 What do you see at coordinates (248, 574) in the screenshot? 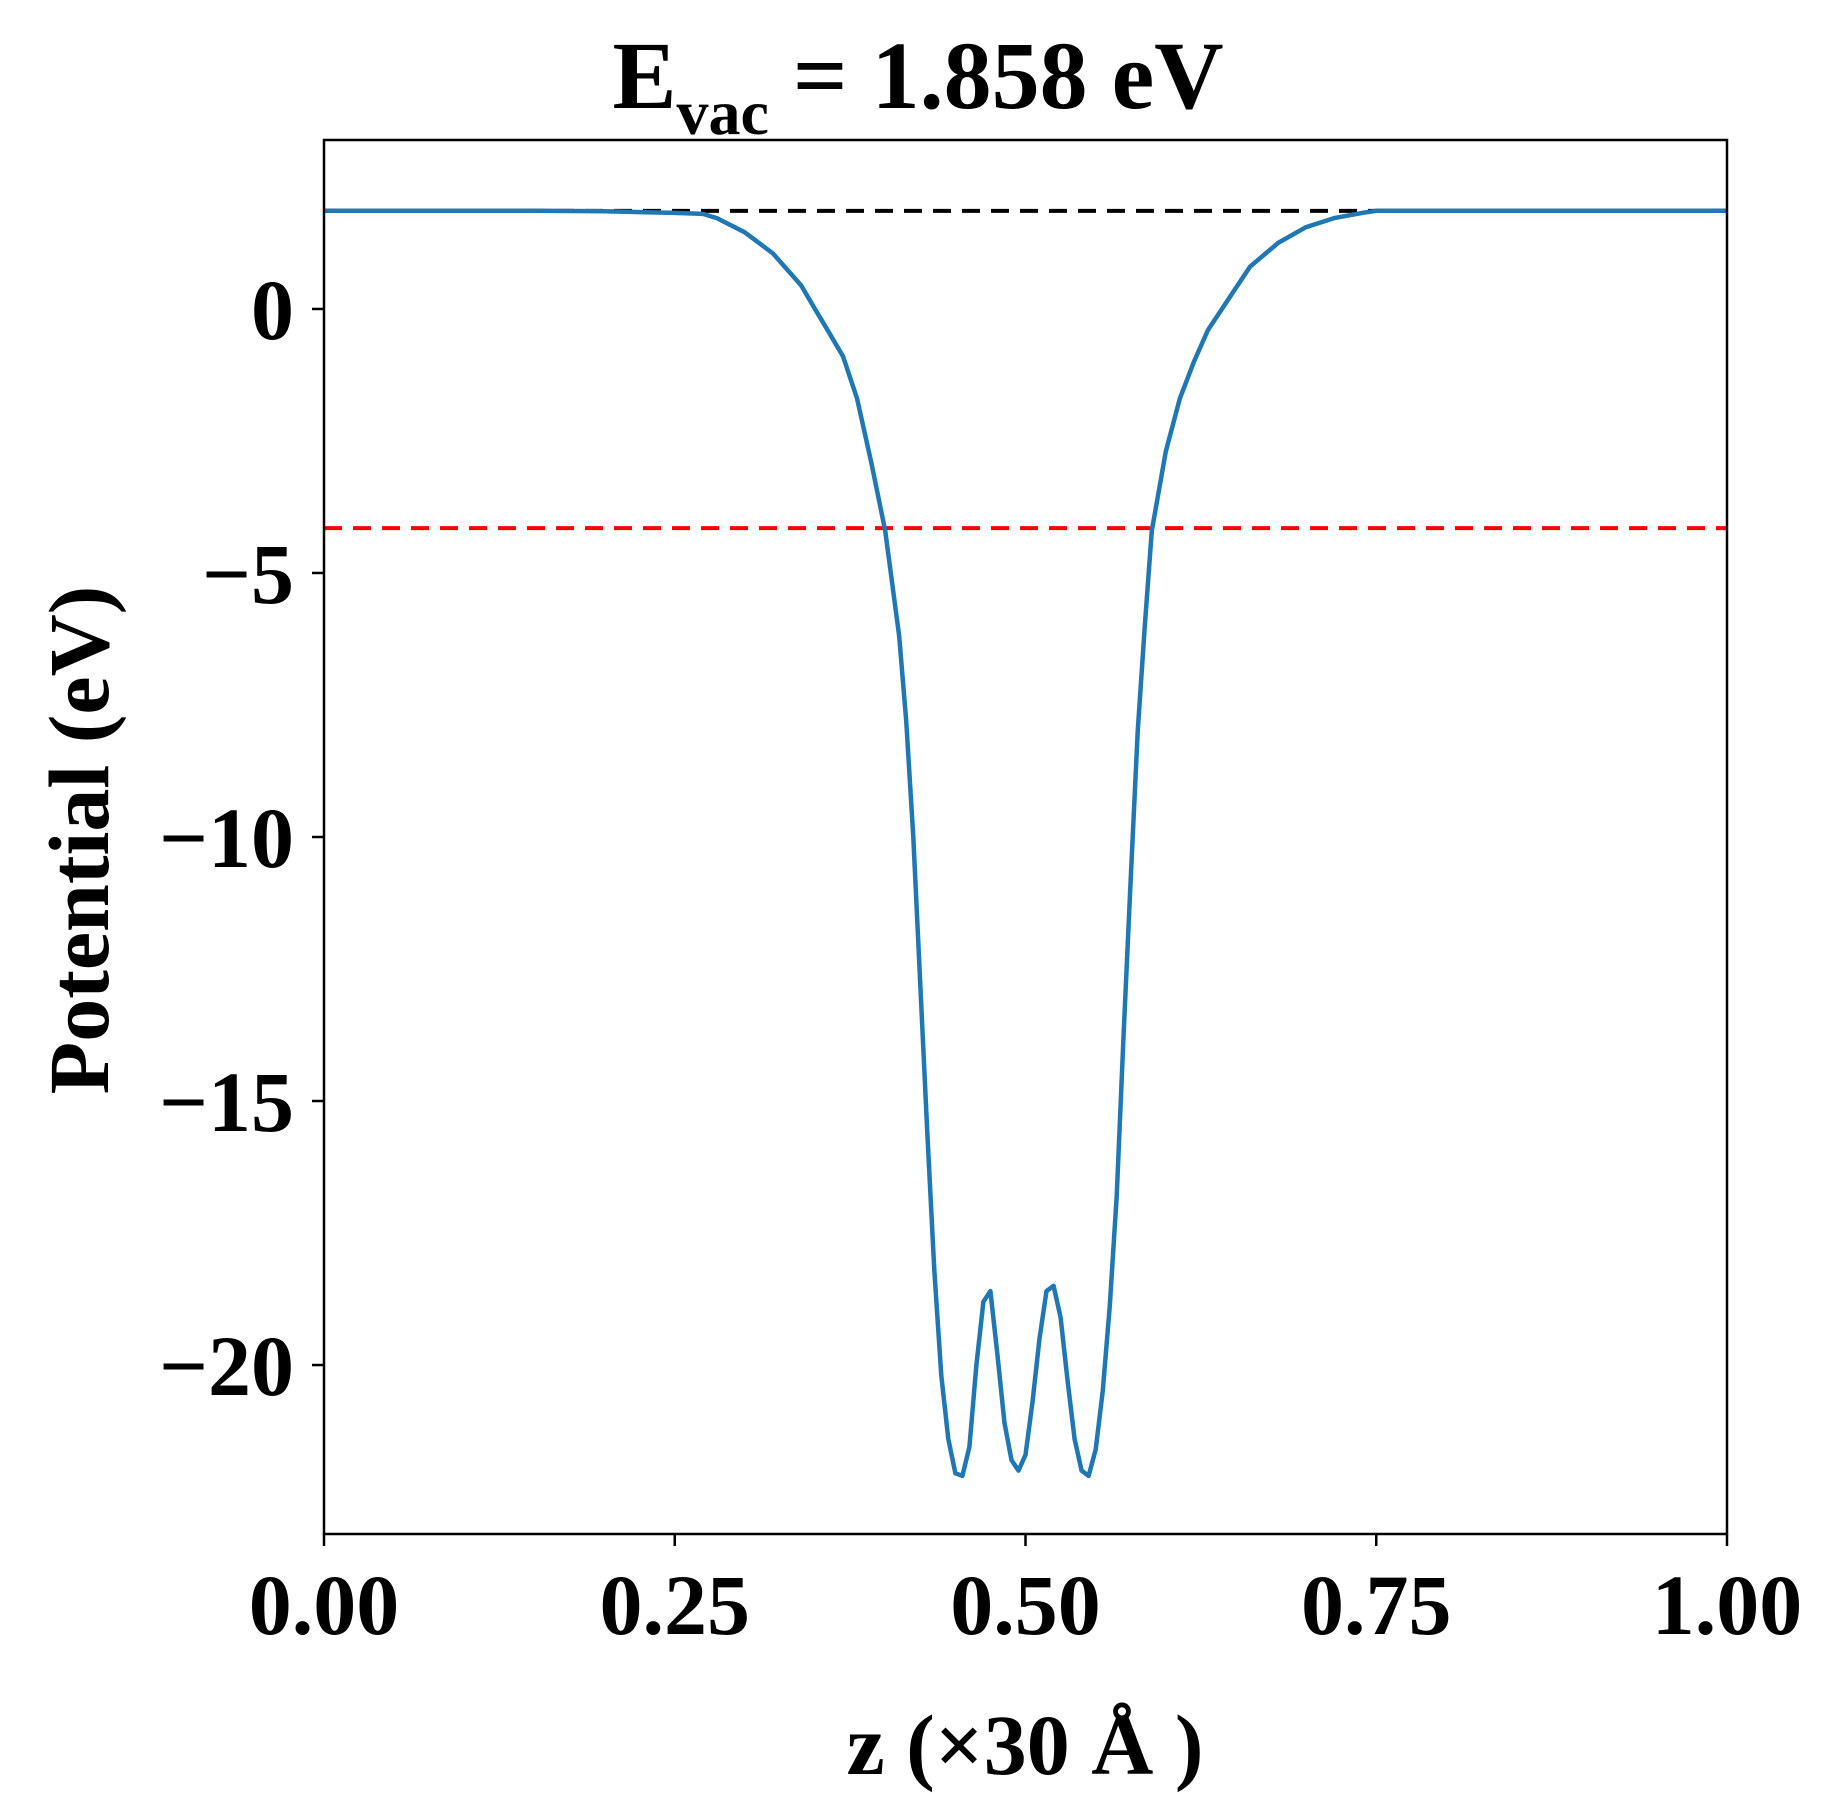
I see `y-tick-label: −5` at bounding box center [248, 574].